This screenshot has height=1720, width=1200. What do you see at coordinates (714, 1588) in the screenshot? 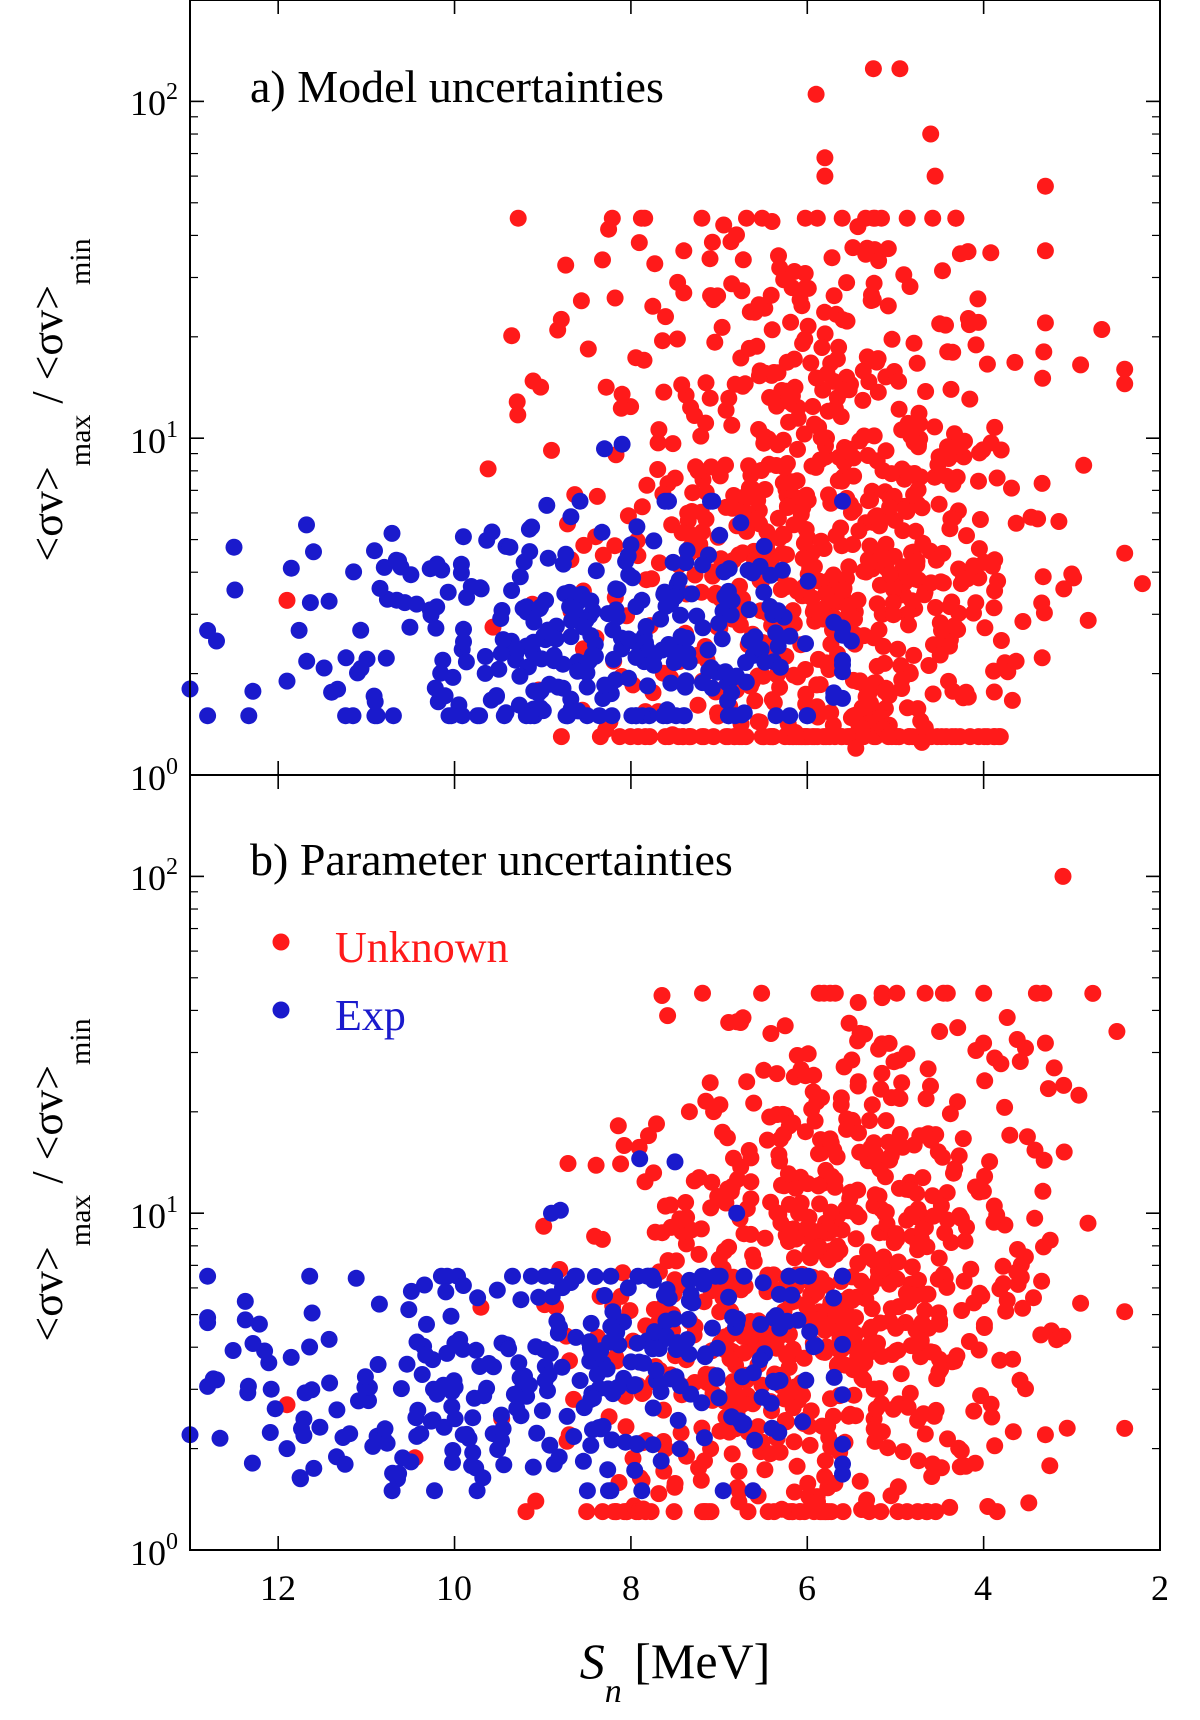
I see `panel-b-x-tick-labels: 12 10 8 6 4 2` at bounding box center [714, 1588].